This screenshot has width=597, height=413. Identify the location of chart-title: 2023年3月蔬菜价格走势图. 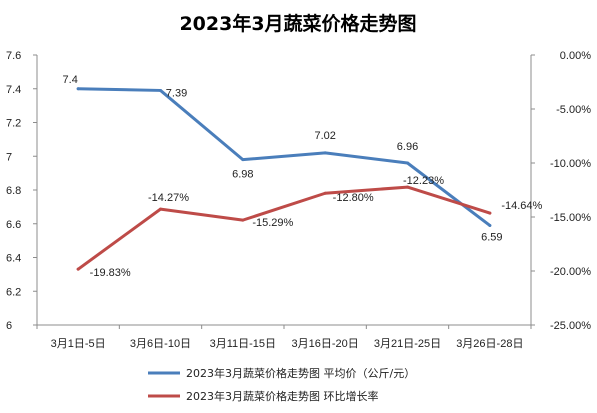
(297, 23).